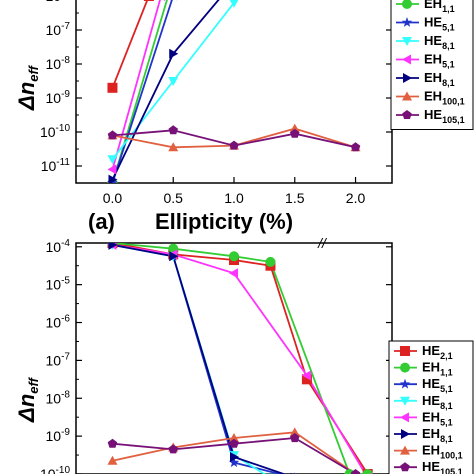 Image resolution: width=474 pixels, height=474 pixels. I want to click on x-tick-label: 0.5, so click(173, 198).